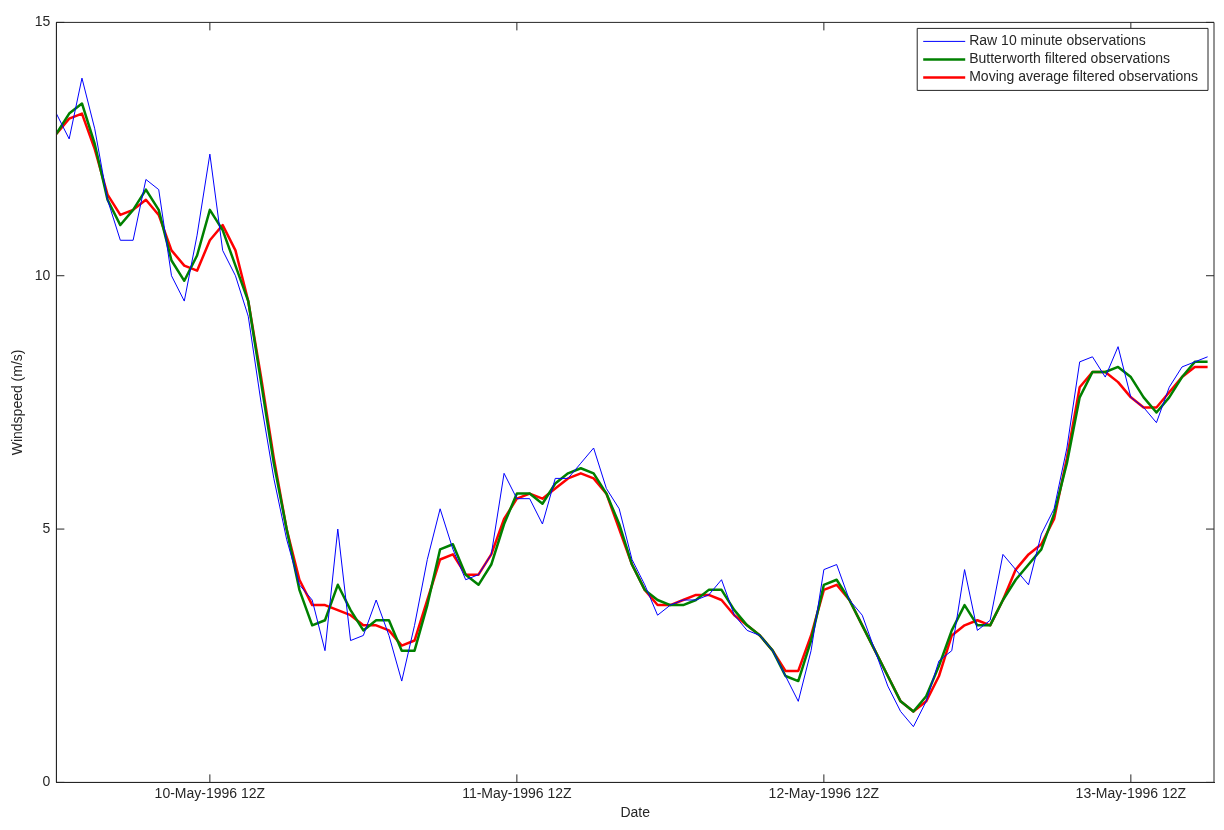 The width and height of the screenshot is (1224, 830). What do you see at coordinates (635, 812) in the screenshot?
I see `x-axis-title: Date` at bounding box center [635, 812].